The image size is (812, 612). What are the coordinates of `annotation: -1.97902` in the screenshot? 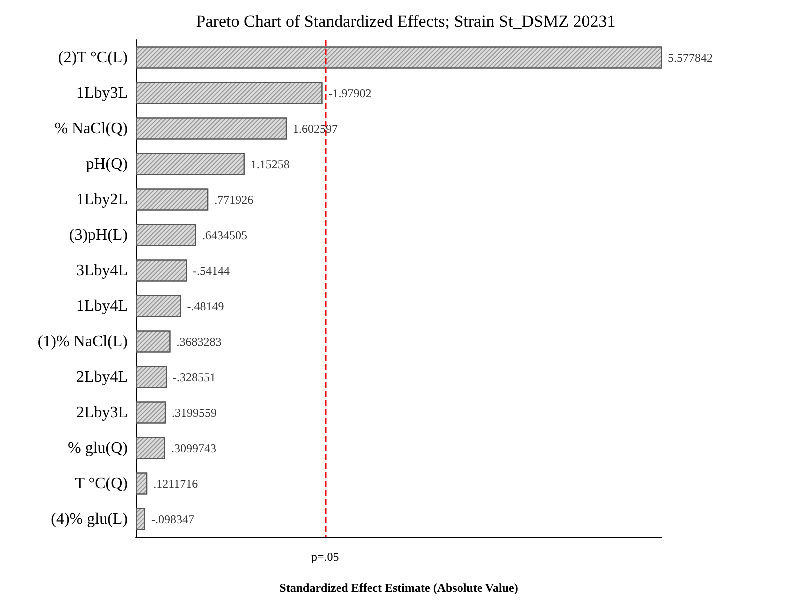 It's located at (350, 93).